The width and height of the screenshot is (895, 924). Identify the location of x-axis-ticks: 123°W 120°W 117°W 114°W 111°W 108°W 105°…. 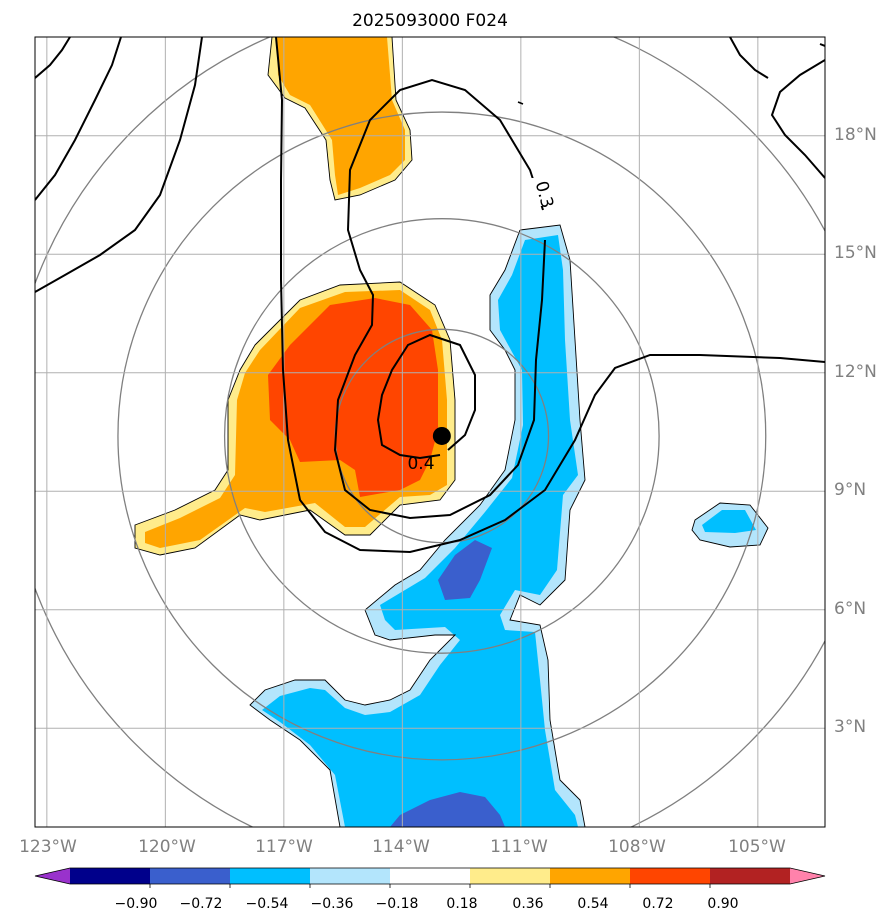
(402, 847).